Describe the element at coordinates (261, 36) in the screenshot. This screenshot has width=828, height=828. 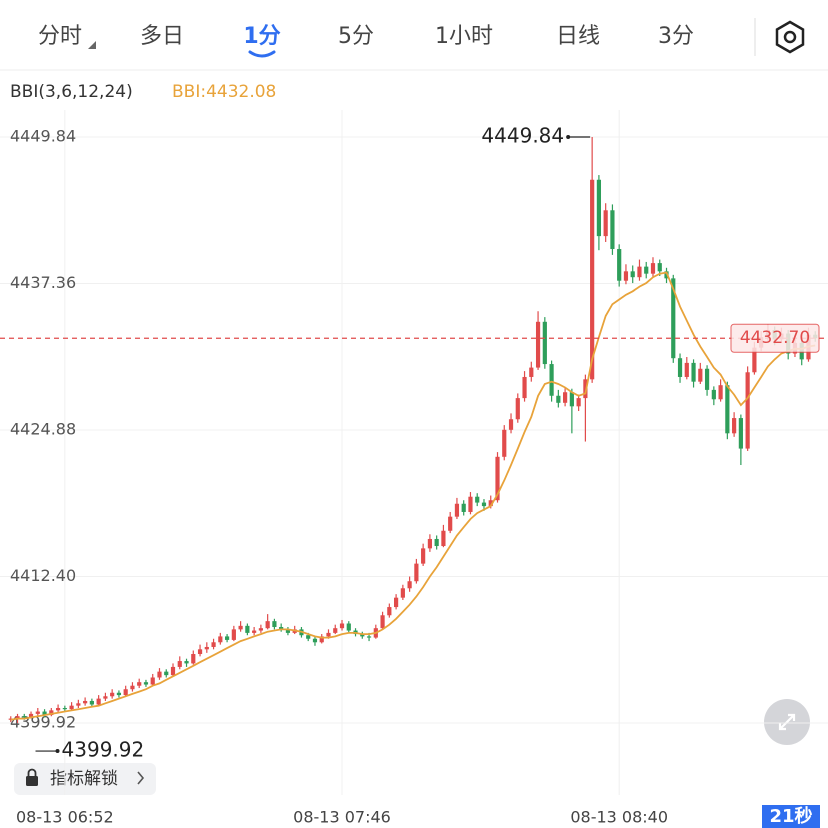
I see `tab: 1分` at that location.